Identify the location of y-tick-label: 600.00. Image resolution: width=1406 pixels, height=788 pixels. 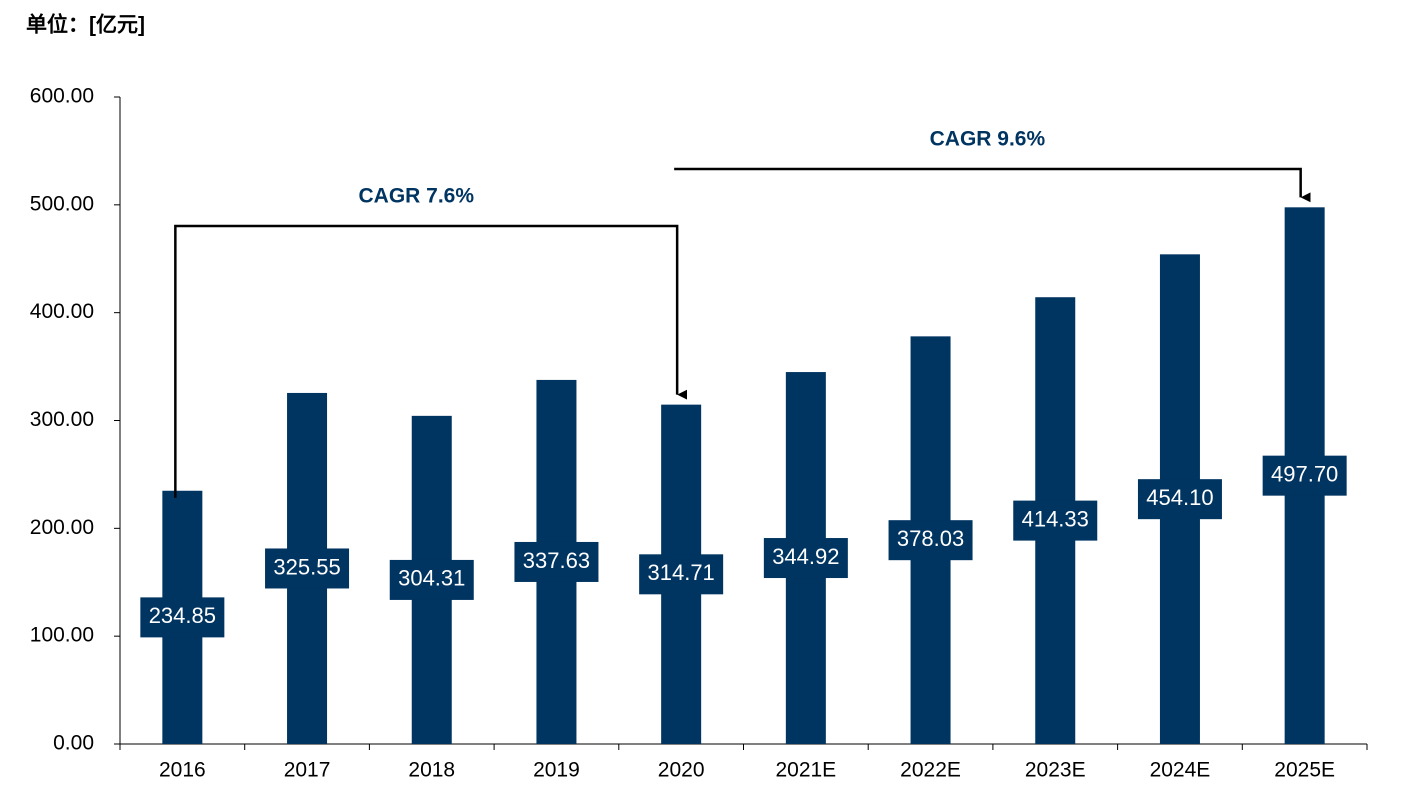
(62, 96).